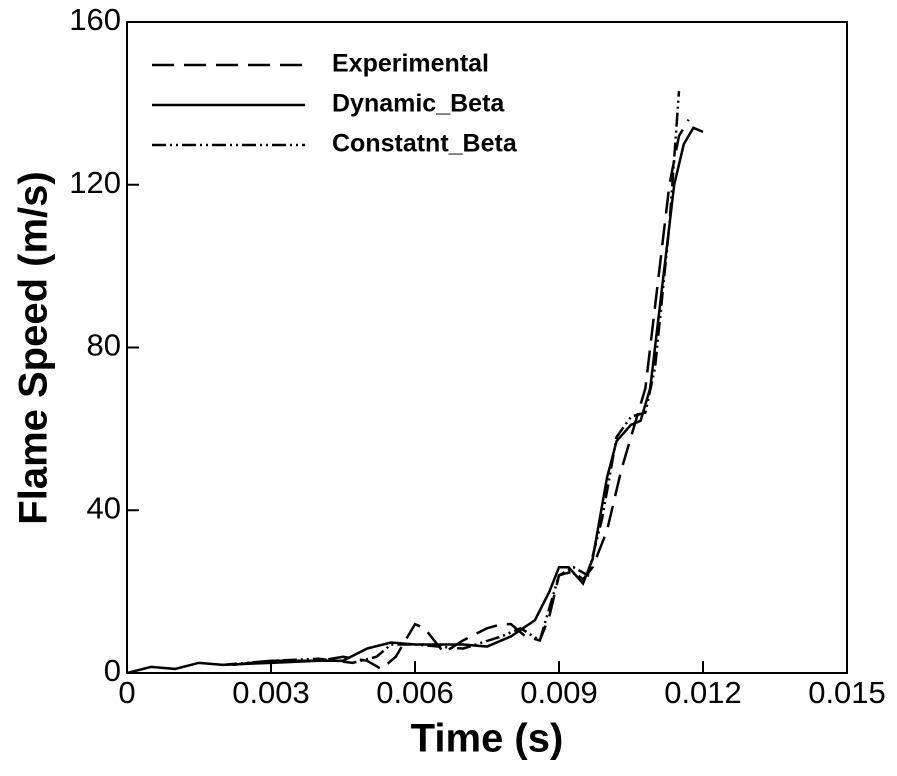 This screenshot has height=776, width=897. What do you see at coordinates (271, 692) in the screenshot?
I see `x-tick-label: 0.003` at bounding box center [271, 692].